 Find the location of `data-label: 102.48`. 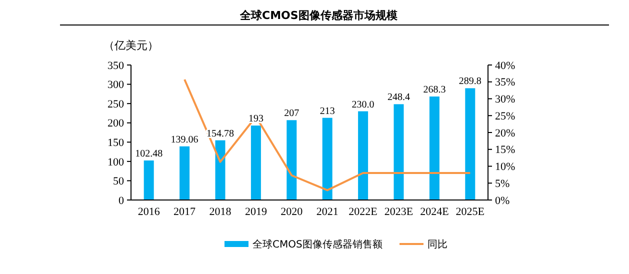

data-label: 102.48 is located at coordinates (149, 154).